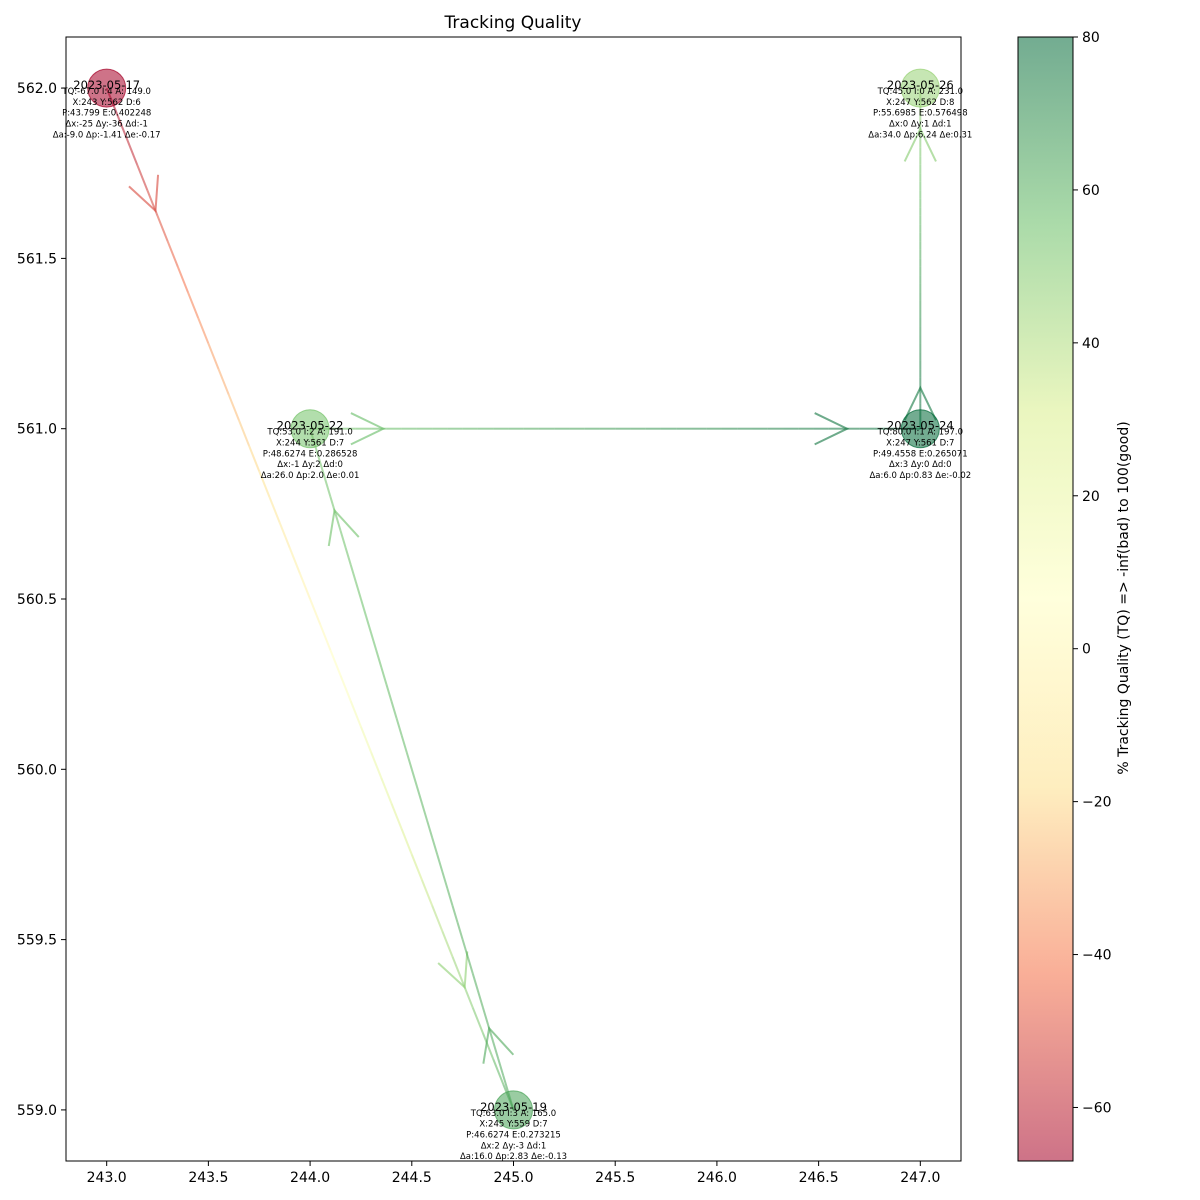  What do you see at coordinates (1091, 344) in the screenshot?
I see `colorbar-tick-label: 40` at bounding box center [1091, 344].